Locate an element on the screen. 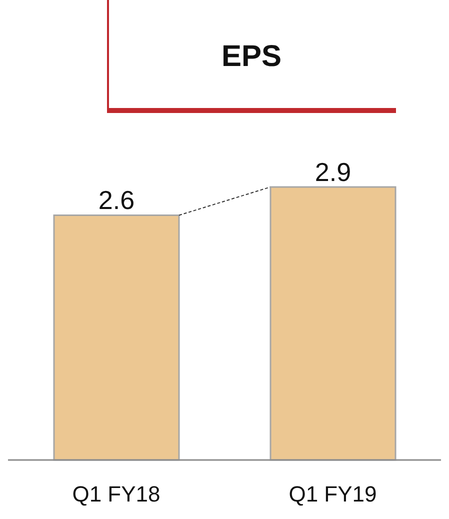 This screenshot has height=519, width=449. x-tick-label: Q1 FY18 is located at coordinates (116, 494).